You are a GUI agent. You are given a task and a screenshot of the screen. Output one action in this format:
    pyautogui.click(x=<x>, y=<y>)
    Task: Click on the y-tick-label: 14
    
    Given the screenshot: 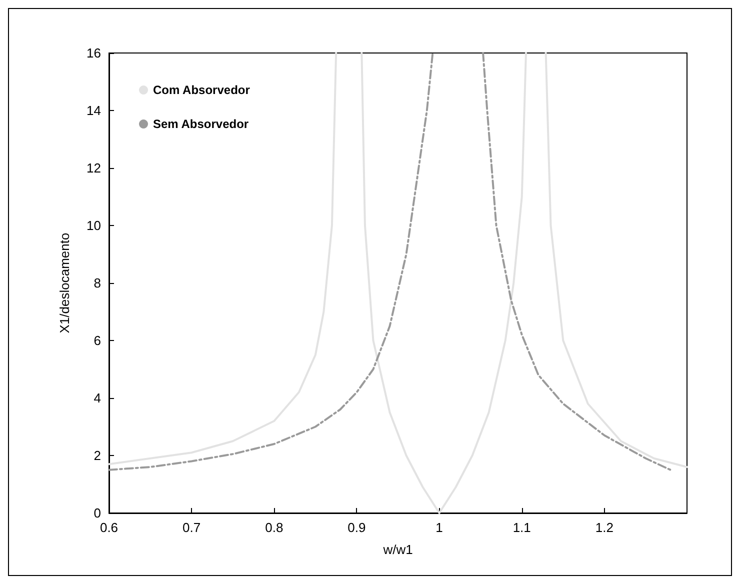 What is the action you would take?
    pyautogui.click(x=93, y=110)
    